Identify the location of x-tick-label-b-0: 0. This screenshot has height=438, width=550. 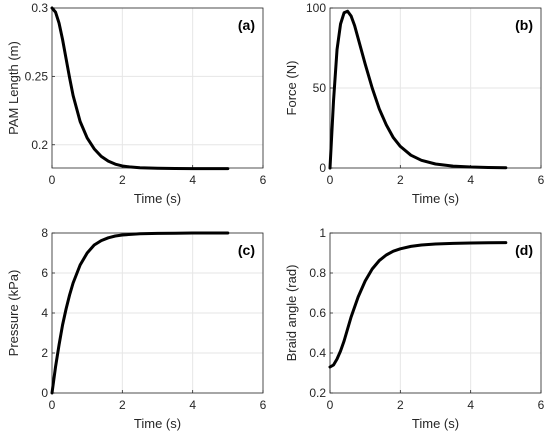
(330, 180).